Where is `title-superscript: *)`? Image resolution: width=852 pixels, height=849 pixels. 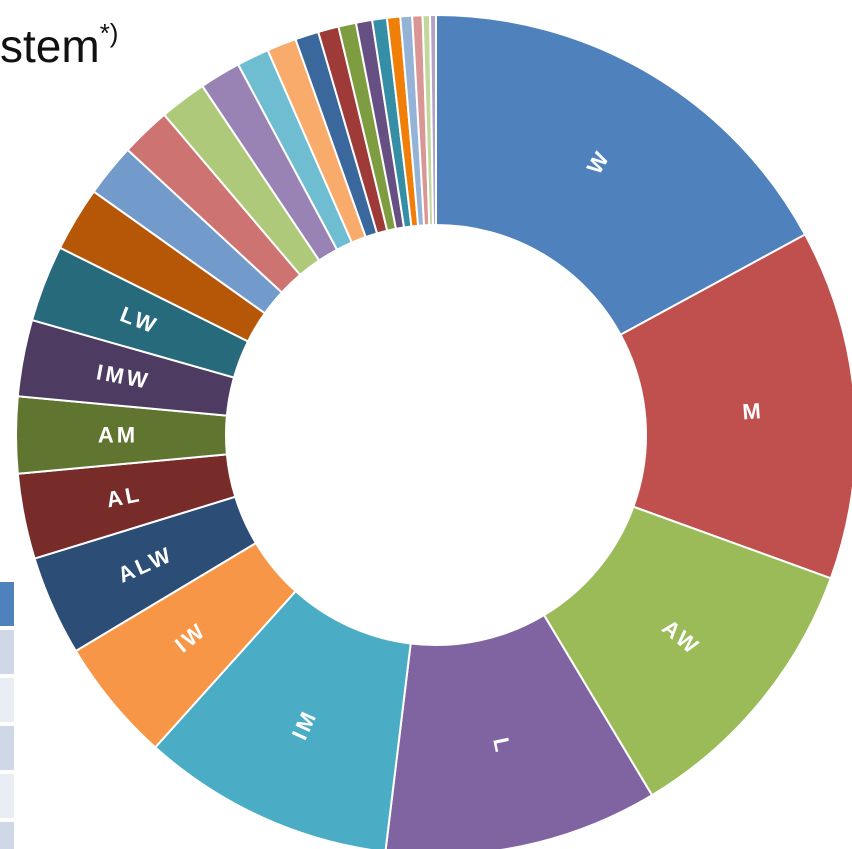 title-superscript: *) is located at coordinates (109, 33).